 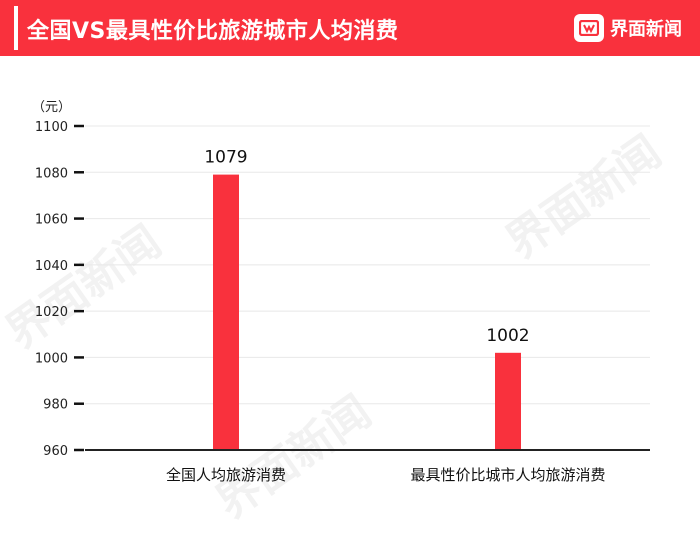 I want to click on header-accent-bar, so click(x=16, y=28).